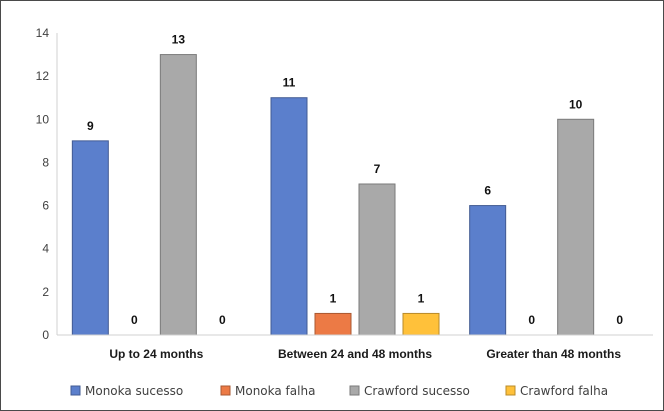  I want to click on data-label: 13, so click(179, 40).